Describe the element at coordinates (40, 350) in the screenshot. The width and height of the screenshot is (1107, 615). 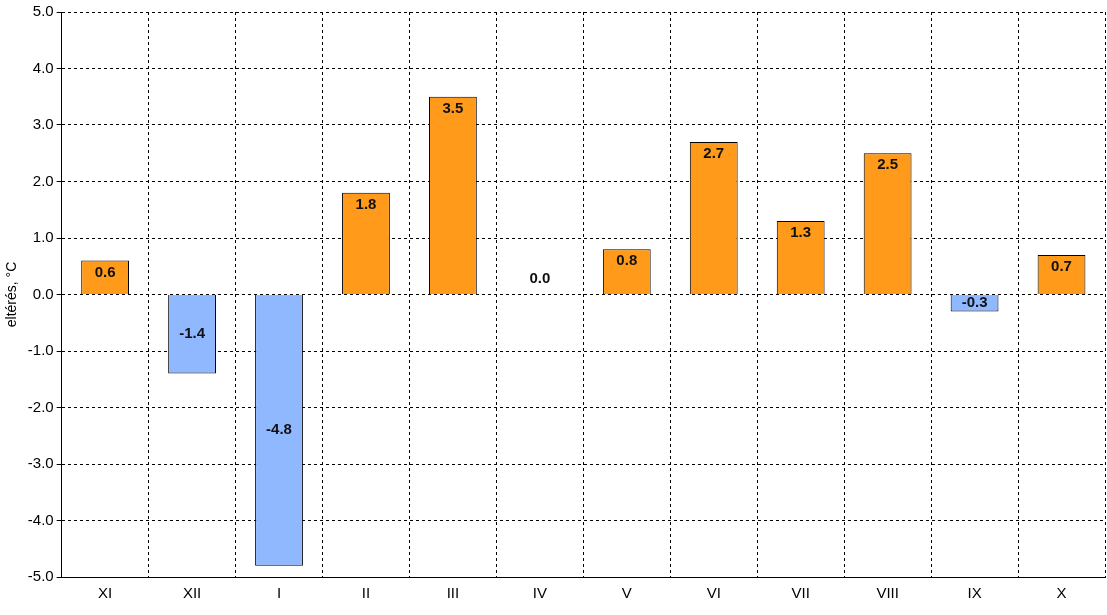
I see `y-tick-label: -1.0` at that location.